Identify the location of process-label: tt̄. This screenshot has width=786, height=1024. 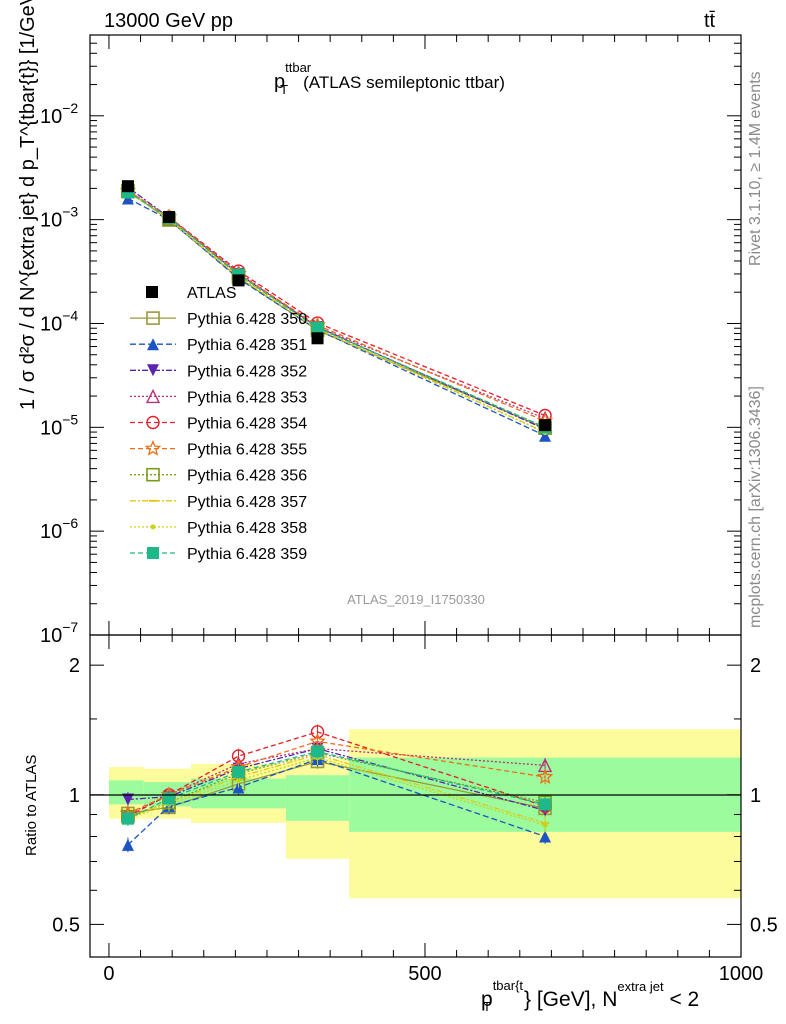
(710, 21).